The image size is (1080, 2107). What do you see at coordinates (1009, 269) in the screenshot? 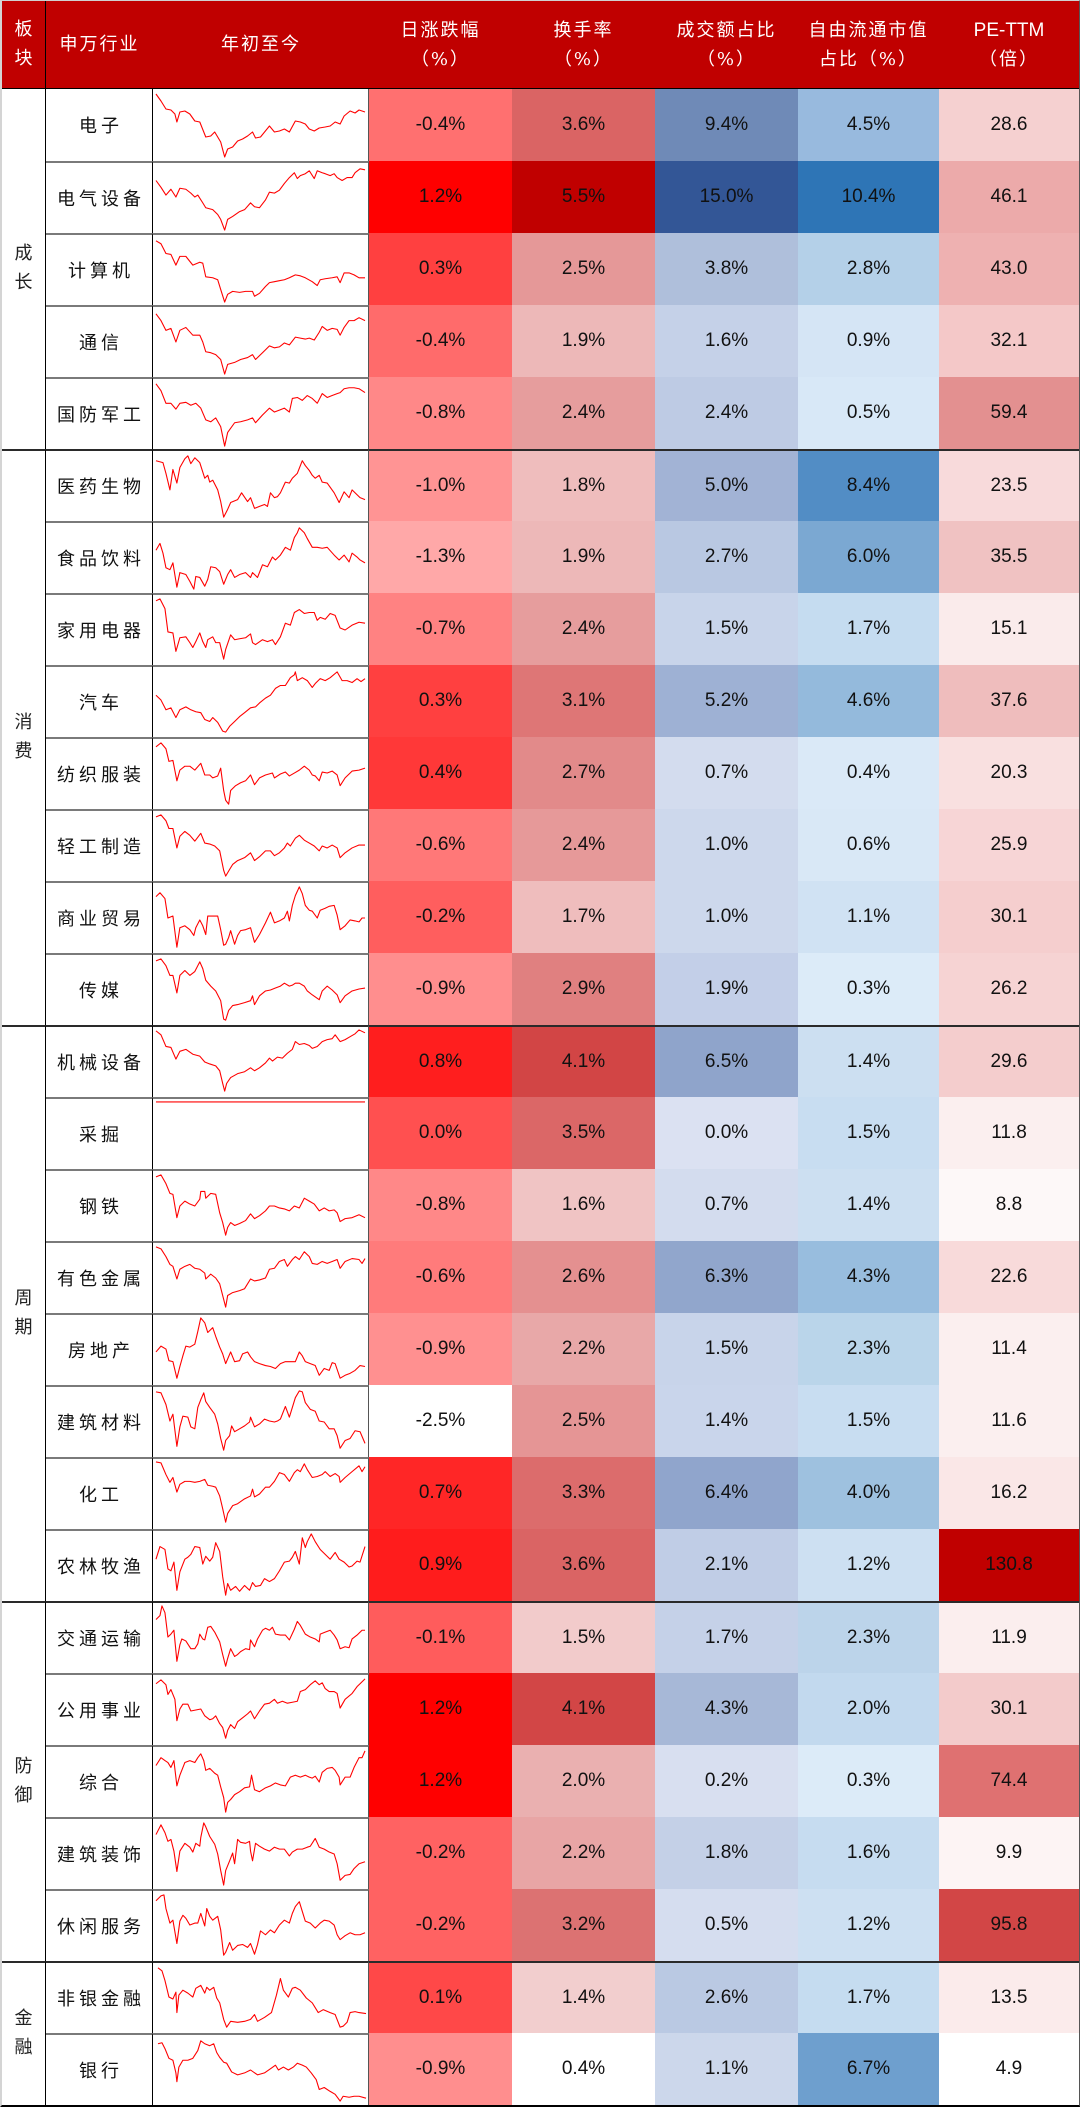
I see `pe-ttm-cell: 43.0` at bounding box center [1009, 269].